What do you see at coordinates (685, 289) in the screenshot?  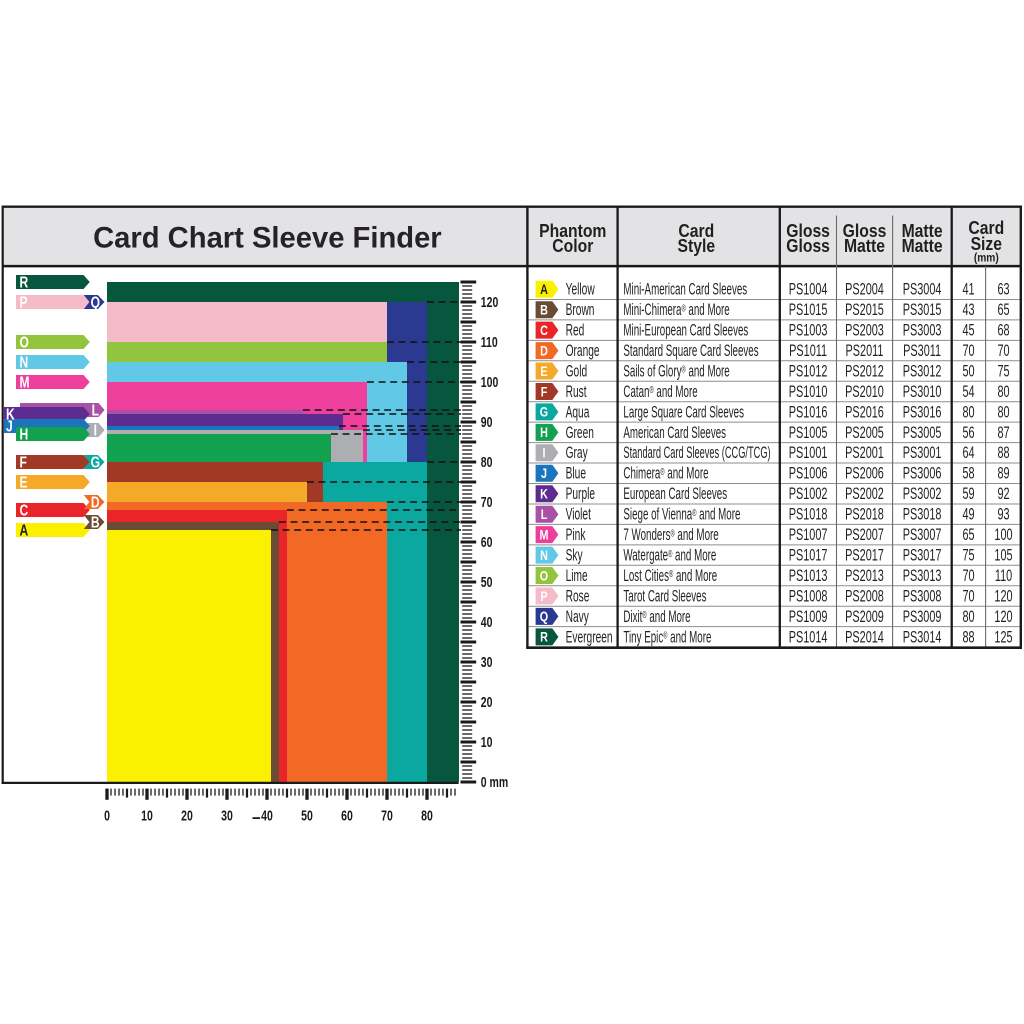 I see `svg-text: Mini-American Card Sleeves` at bounding box center [685, 289].